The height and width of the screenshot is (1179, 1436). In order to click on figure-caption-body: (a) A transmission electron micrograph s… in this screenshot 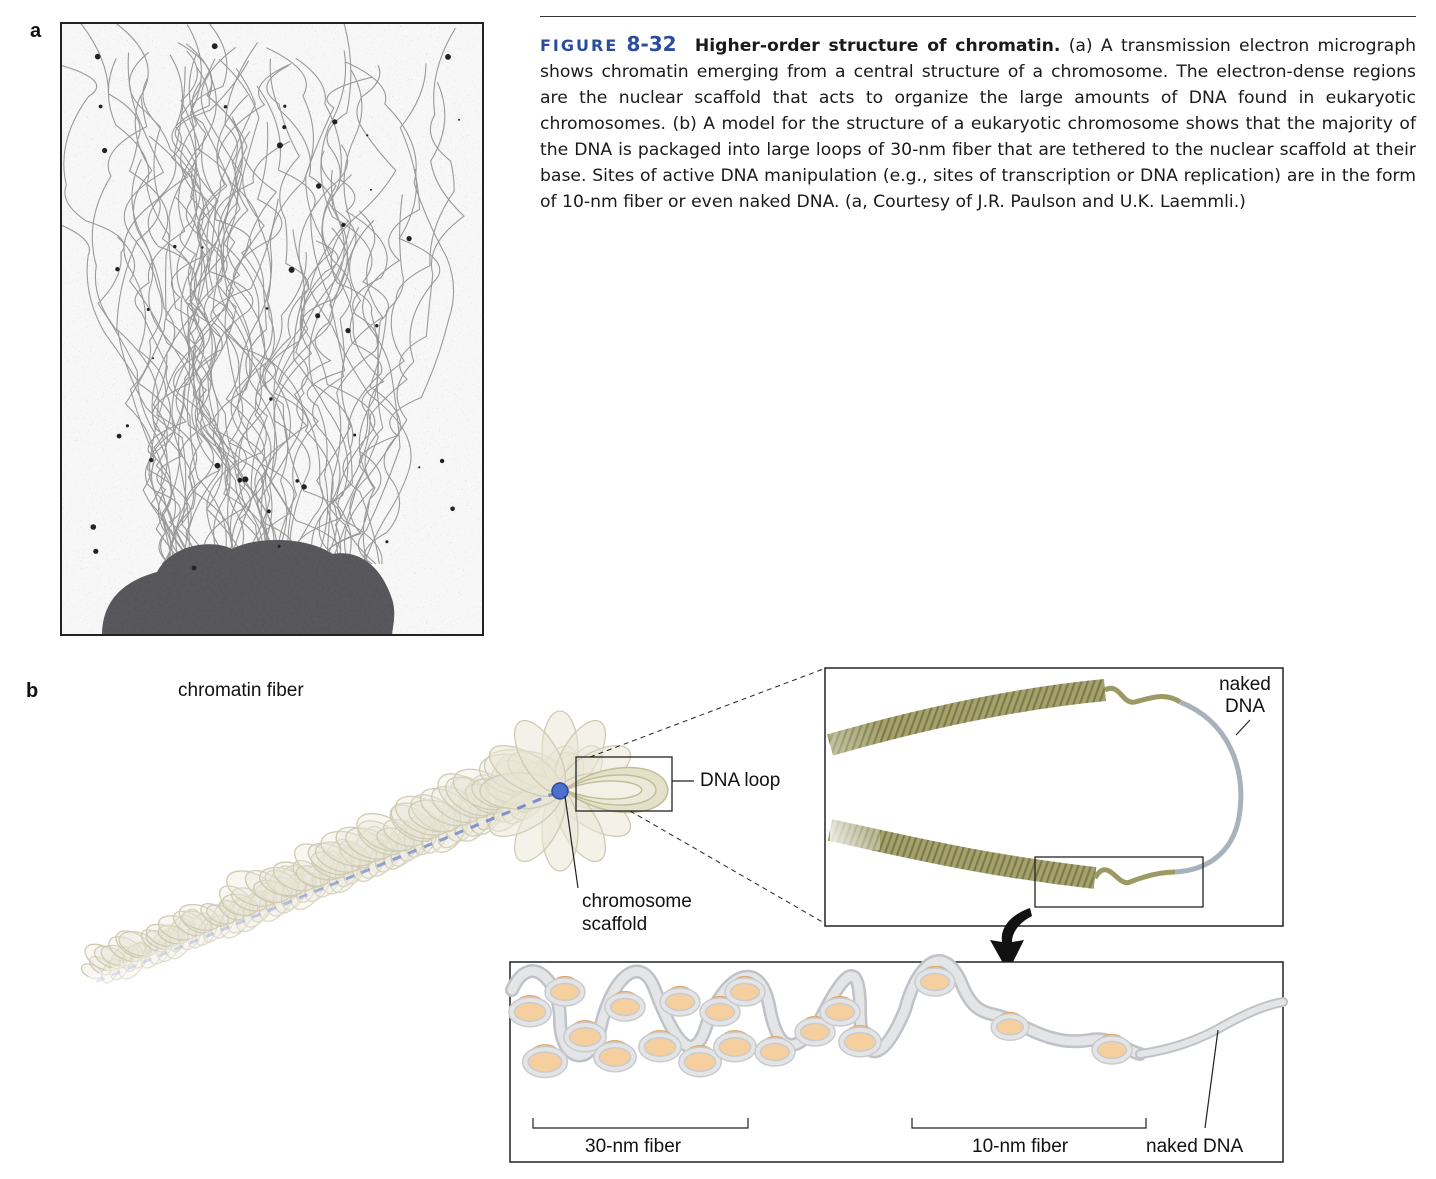, I will do `click(978, 124)`.